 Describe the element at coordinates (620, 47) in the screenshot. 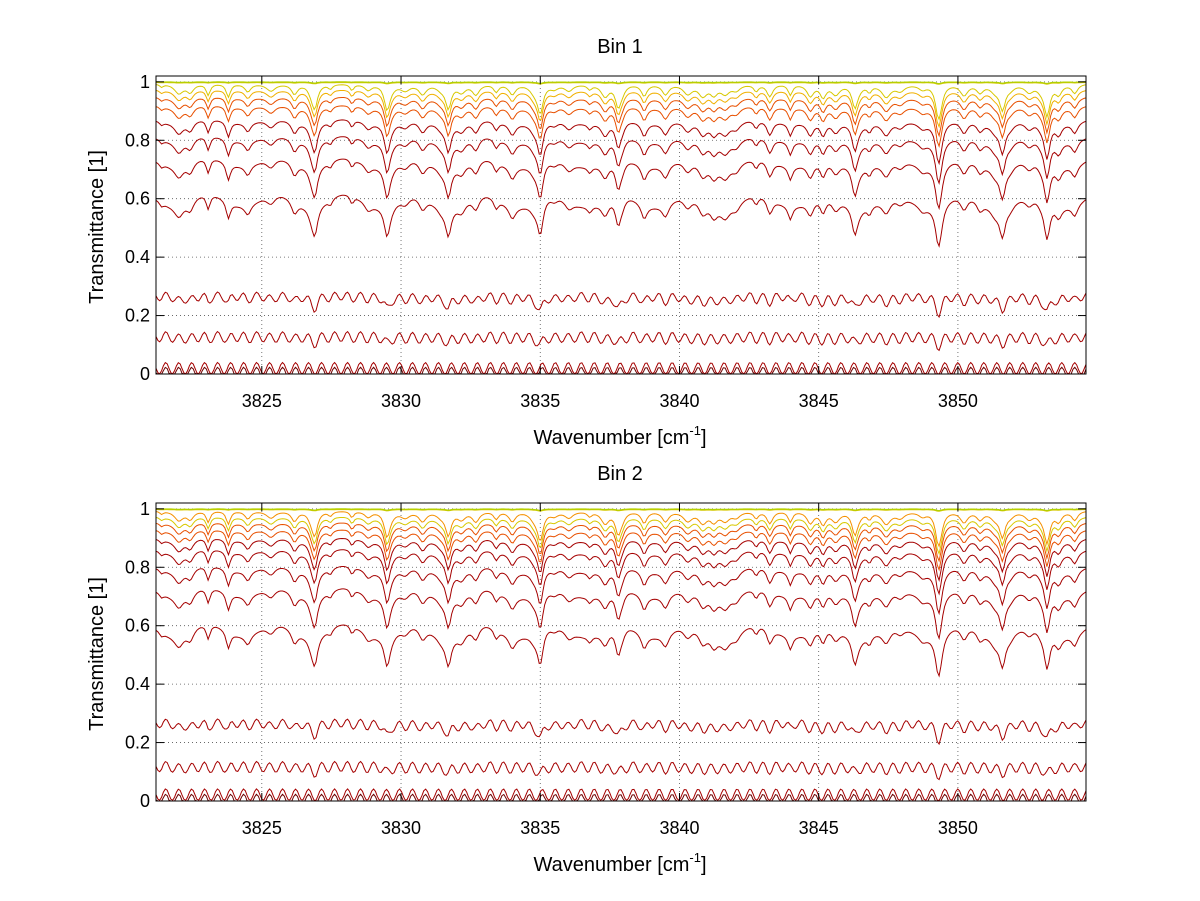

I see `chart-title: Bin 1` at that location.